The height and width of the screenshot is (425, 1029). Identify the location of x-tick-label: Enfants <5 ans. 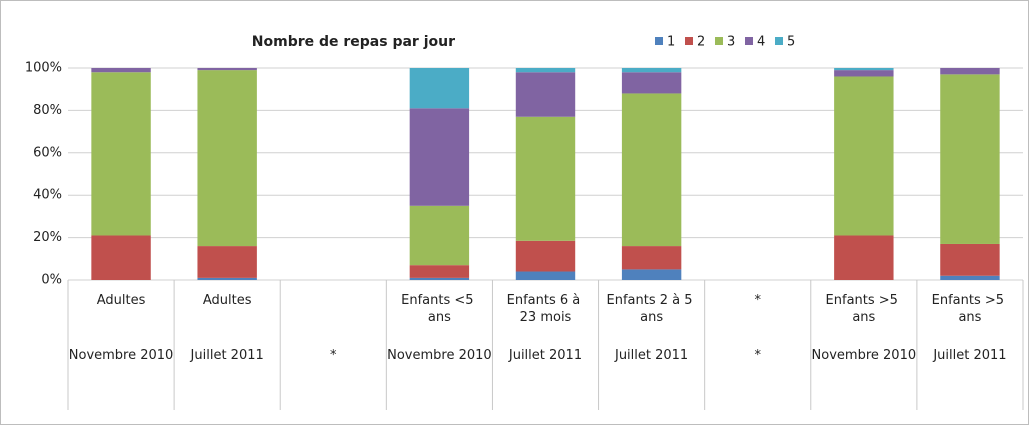
(439, 309).